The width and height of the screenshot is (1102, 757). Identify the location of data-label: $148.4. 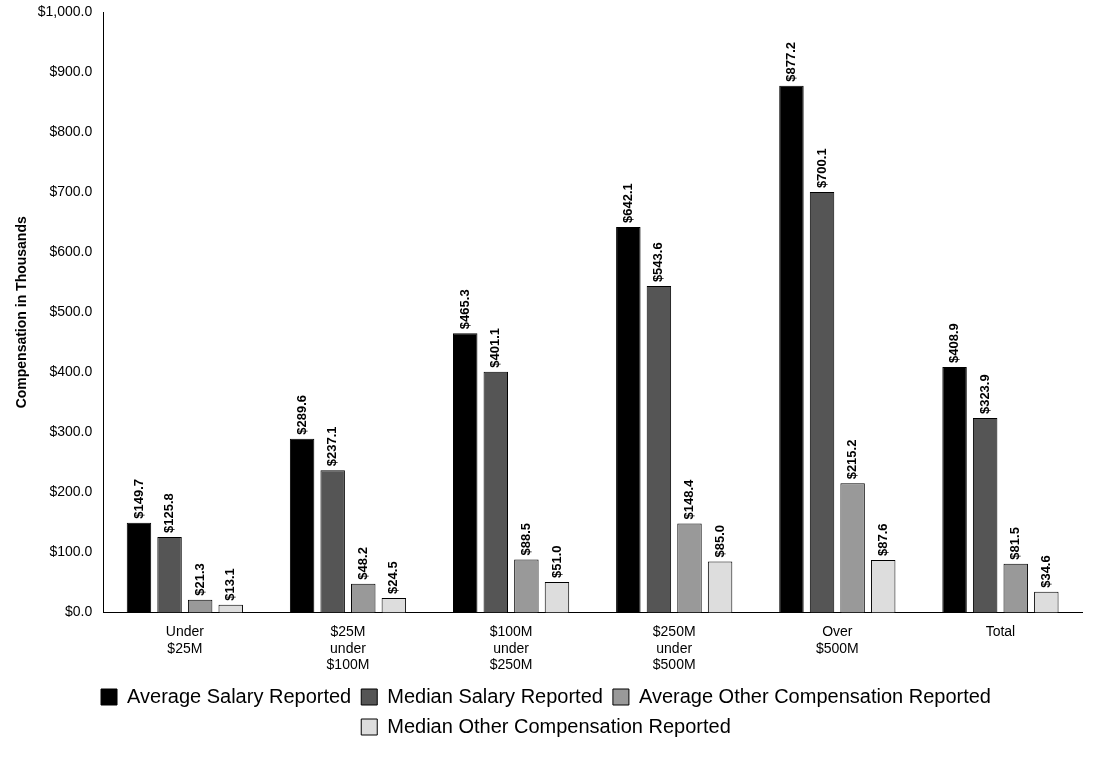
(689, 499).